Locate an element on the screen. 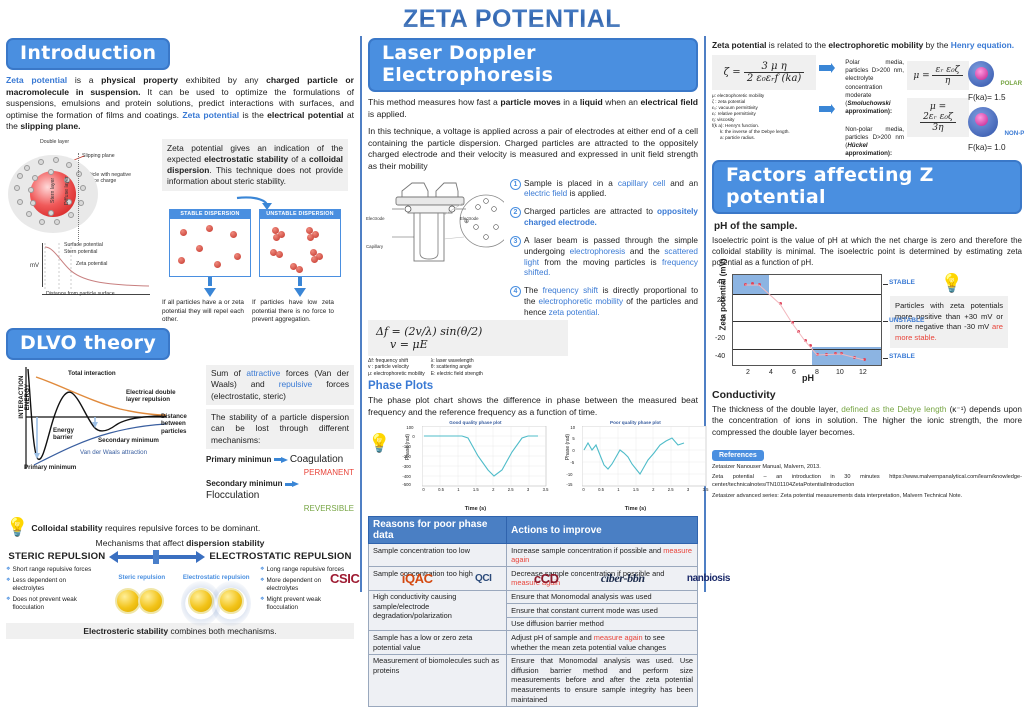 This screenshot has height=707, width=1024. logo-ciber-bbn: ciber-bbn is located at coordinates (622, 578).